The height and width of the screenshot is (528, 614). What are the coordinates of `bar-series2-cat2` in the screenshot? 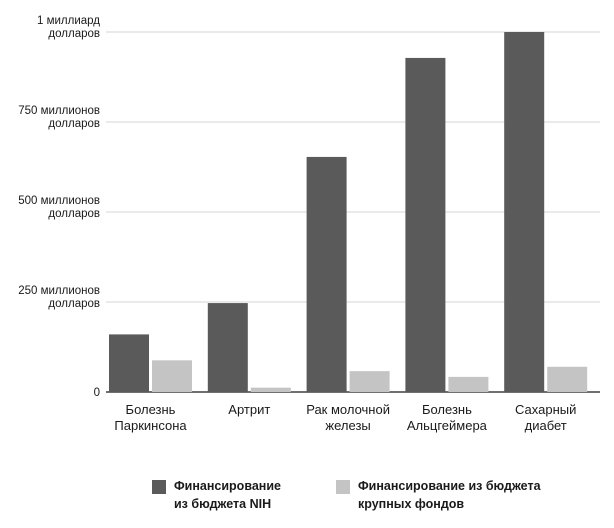 It's located at (270, 389).